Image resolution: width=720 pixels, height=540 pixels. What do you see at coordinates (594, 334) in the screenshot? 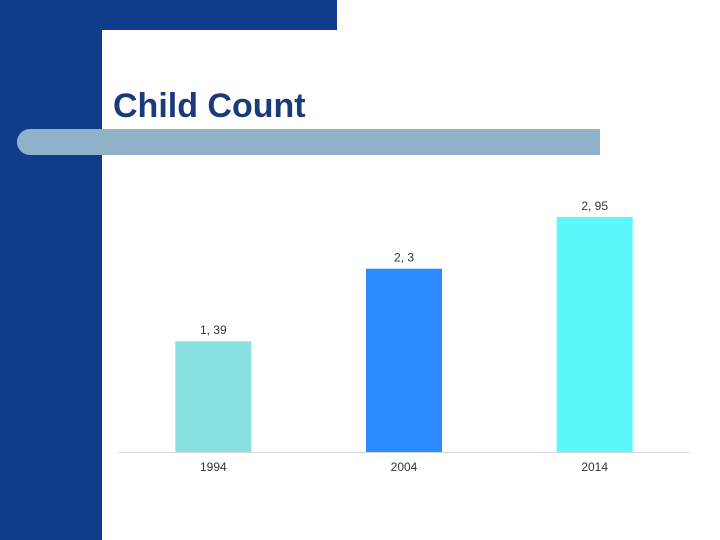
I see `bar-2014` at bounding box center [594, 334].